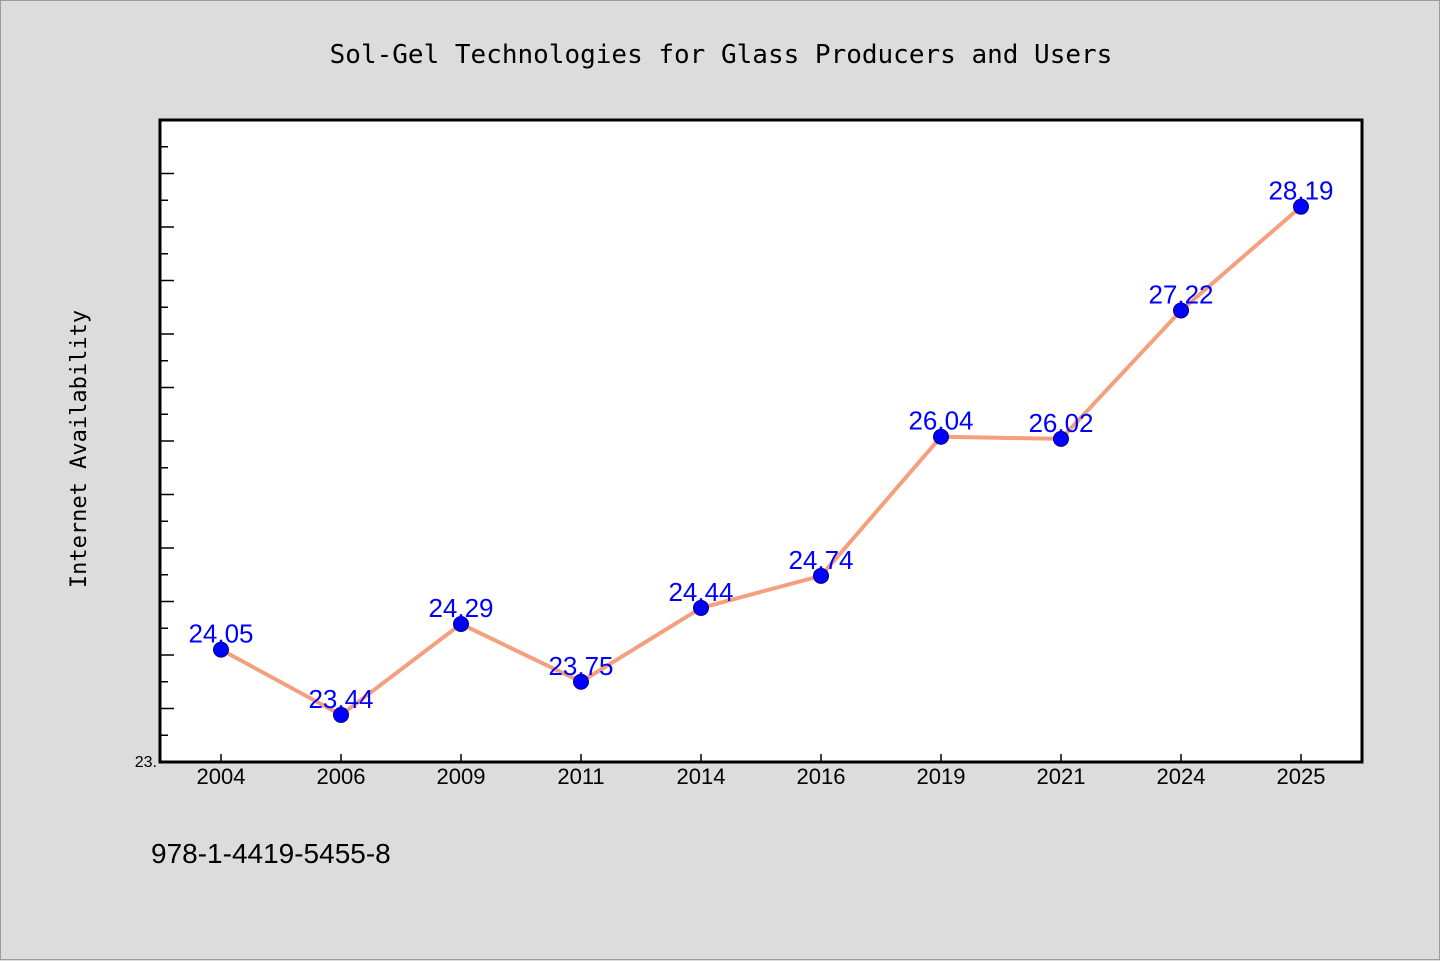 This screenshot has height=961, width=1440. I want to click on data-point-label: 24.44, so click(700, 592).